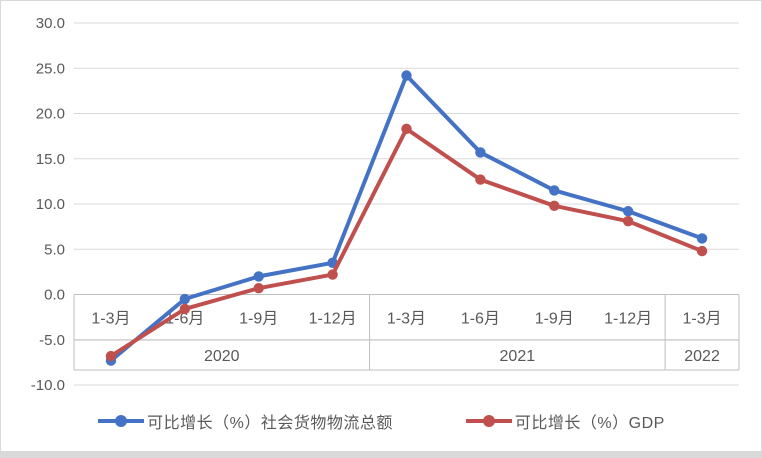 This screenshot has width=762, height=458. I want to click on y-axis-tick-label: -5.0, so click(52, 340).